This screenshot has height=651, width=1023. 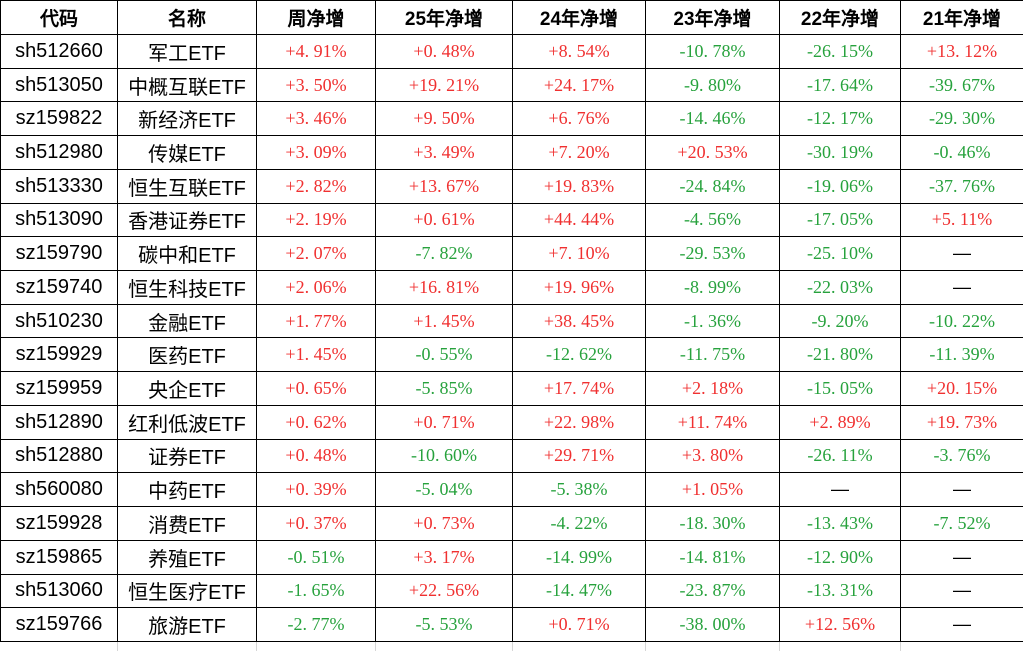 What do you see at coordinates (579, 186) in the screenshot?
I see `cell-change: +19. 83%` at bounding box center [579, 186].